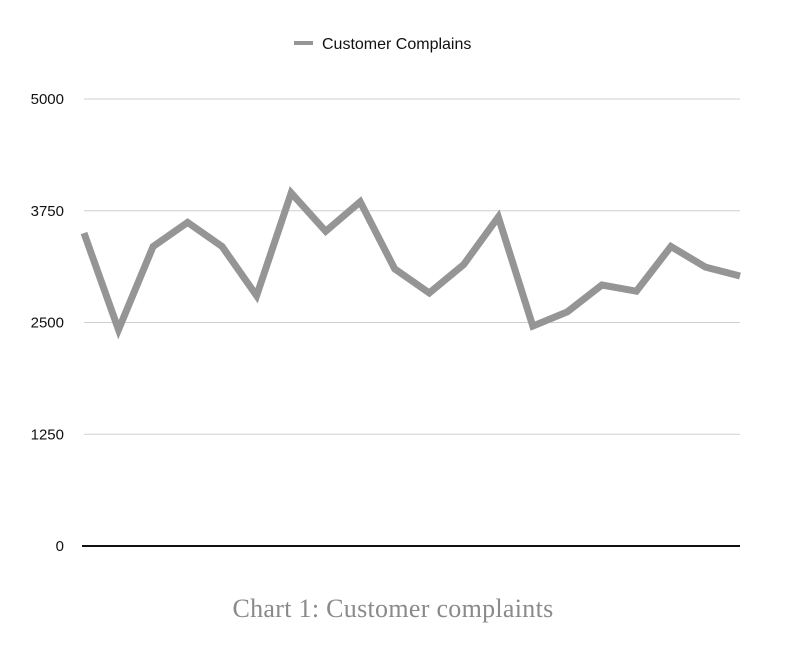  What do you see at coordinates (47, 211) in the screenshot?
I see `y-tick-label: 3750` at bounding box center [47, 211].